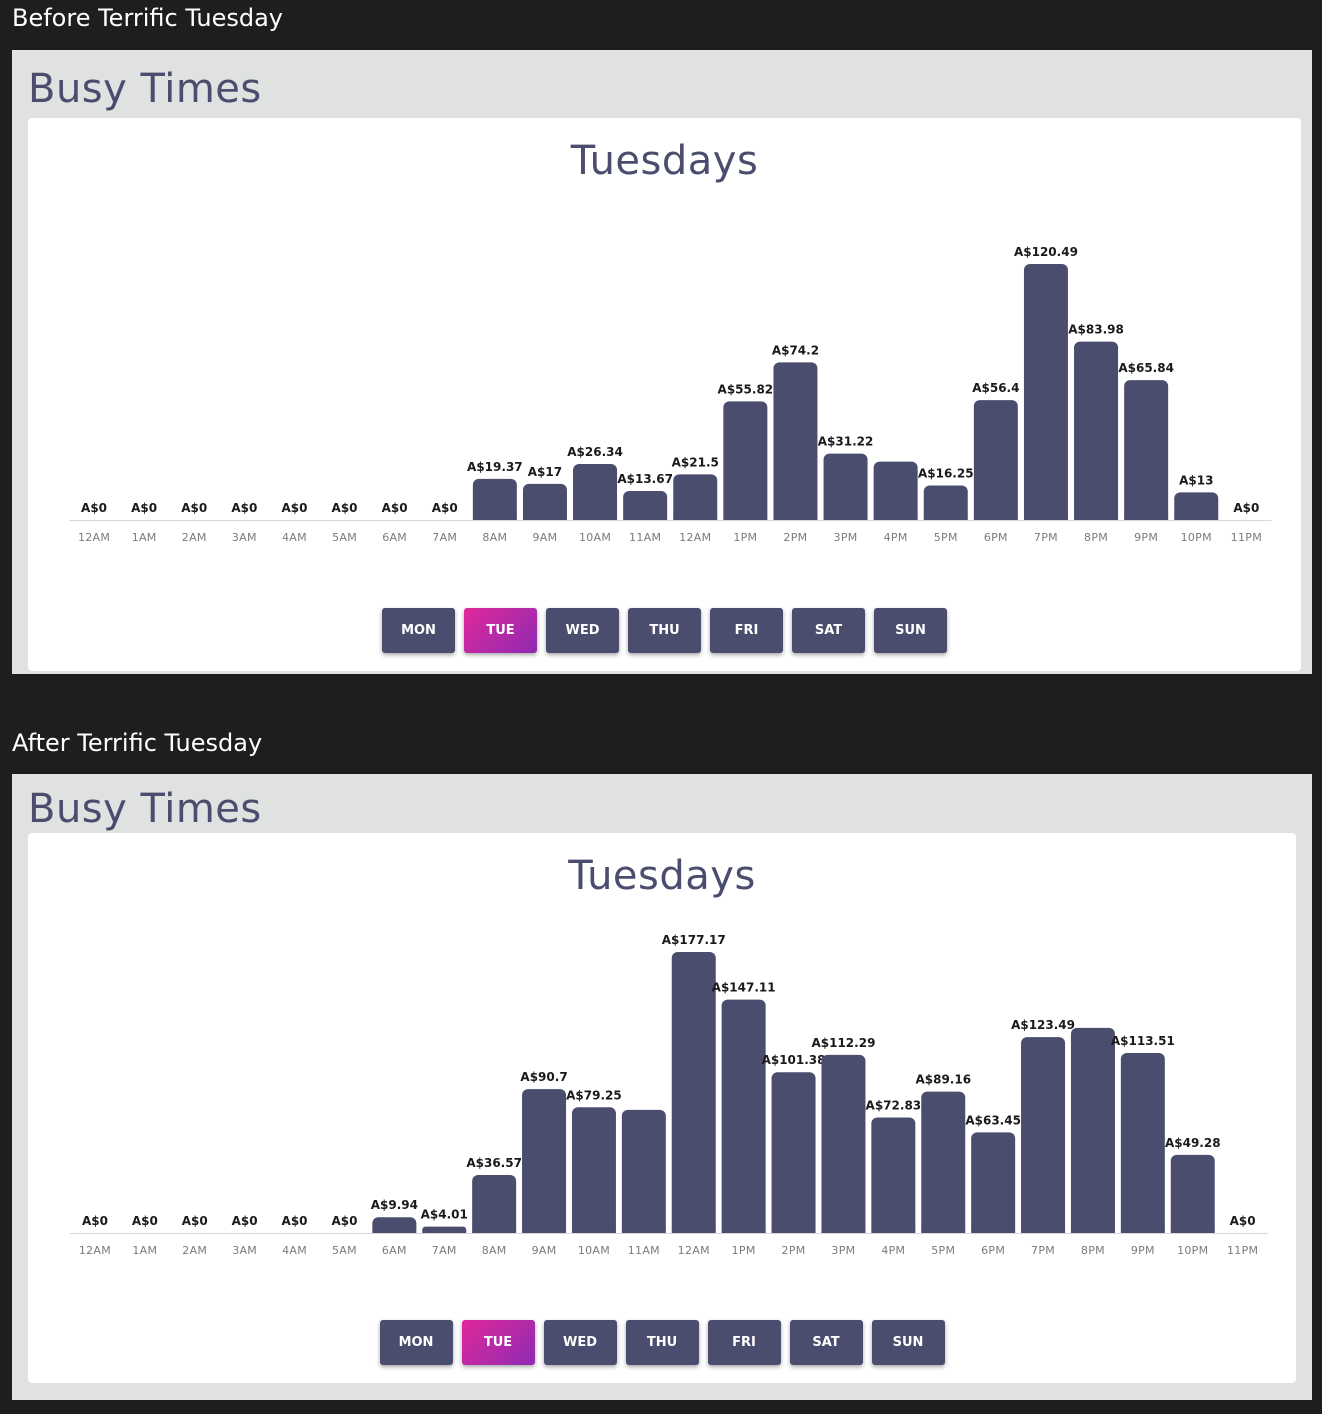  I want to click on bar-value-label: A$13.67, so click(645, 479).